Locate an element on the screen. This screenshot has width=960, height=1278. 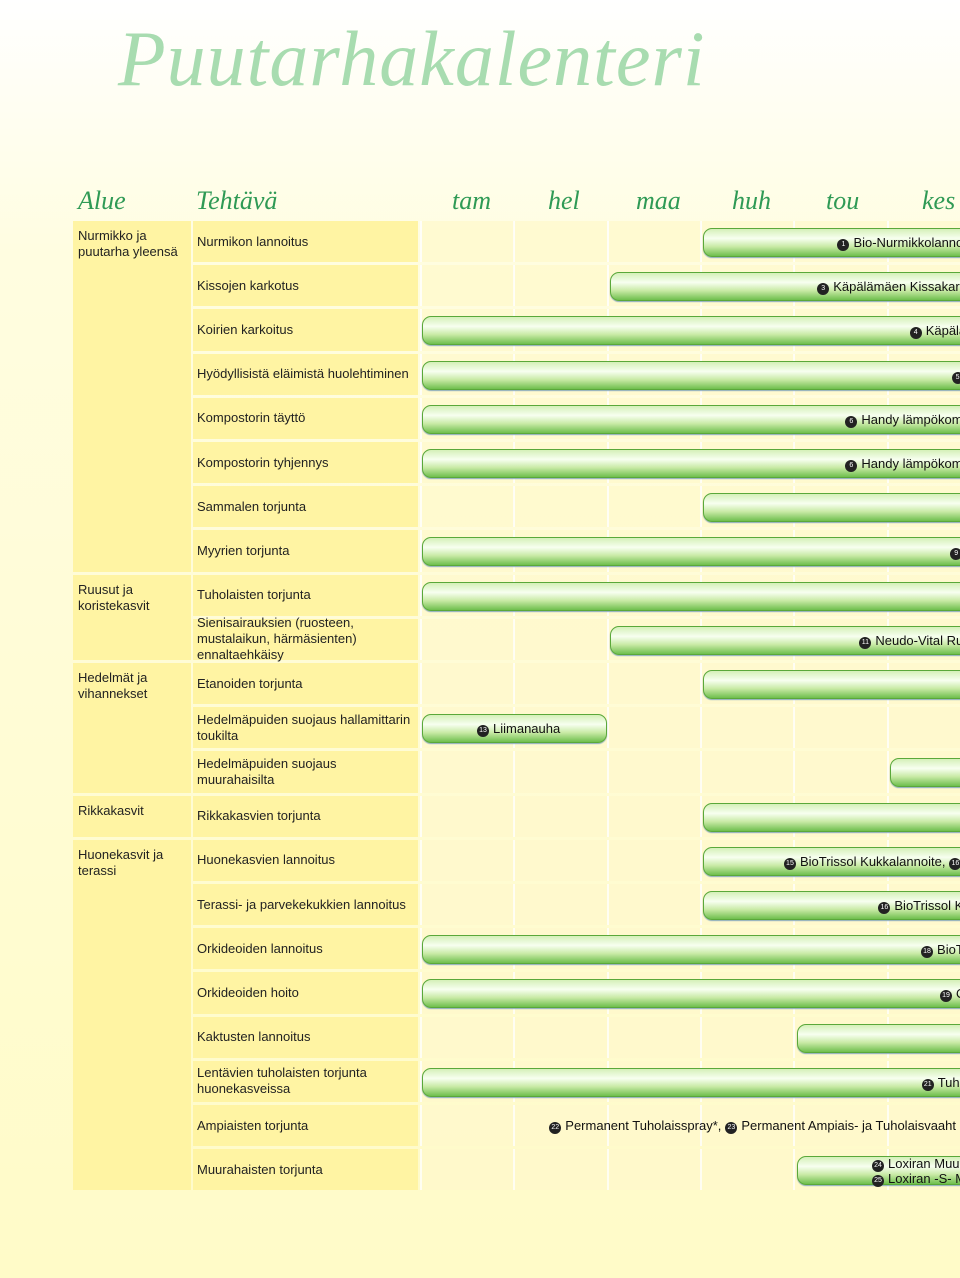
area-label: Hedelmät ja vihannekset is located at coordinates (113, 685).